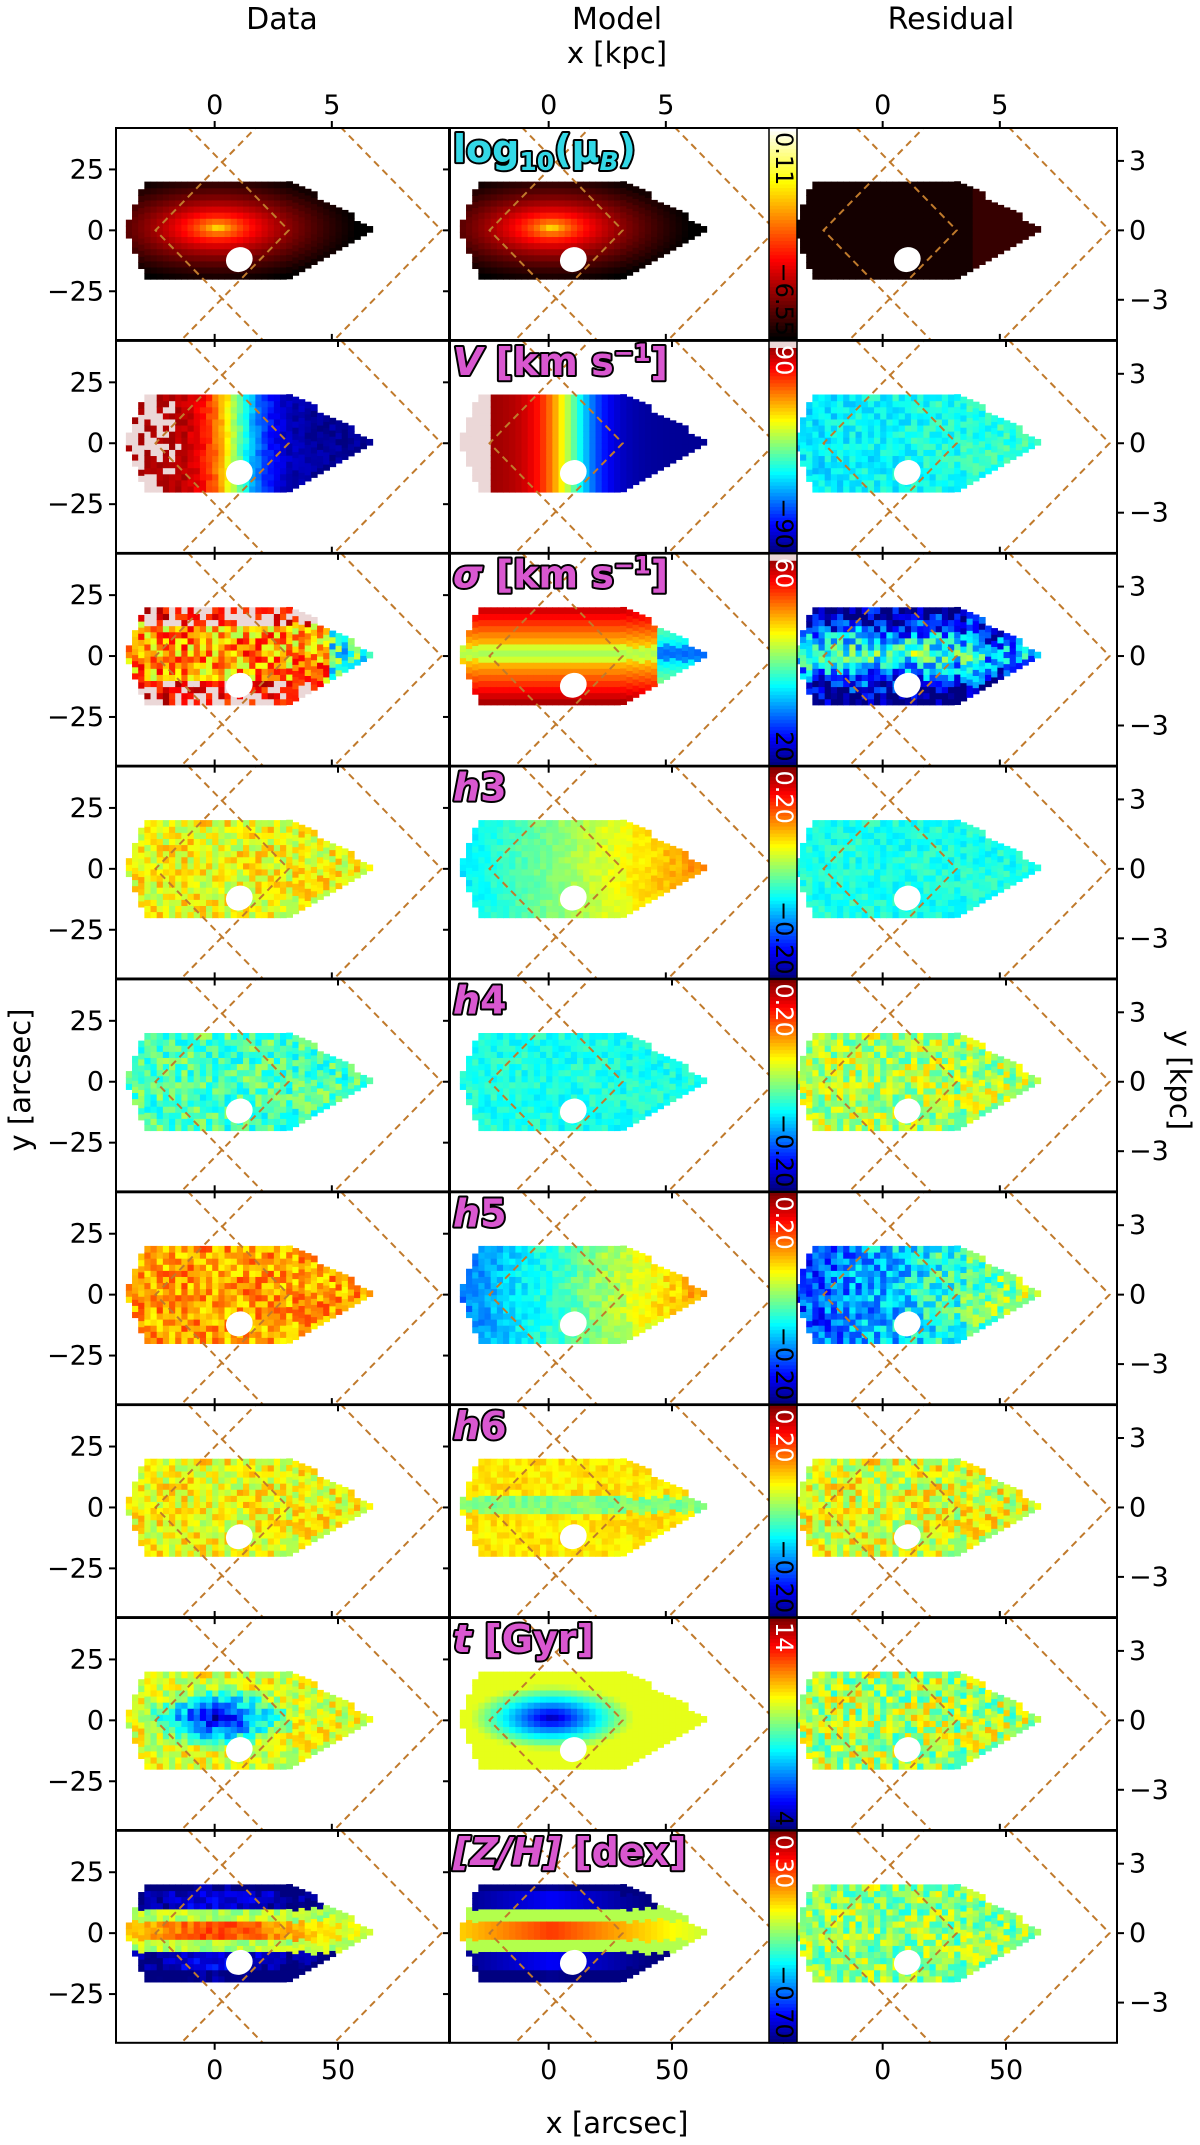 This screenshot has height=2145, width=1200. Describe the element at coordinates (338, 2070) in the screenshot. I see `x-tick-label: 50` at that location.